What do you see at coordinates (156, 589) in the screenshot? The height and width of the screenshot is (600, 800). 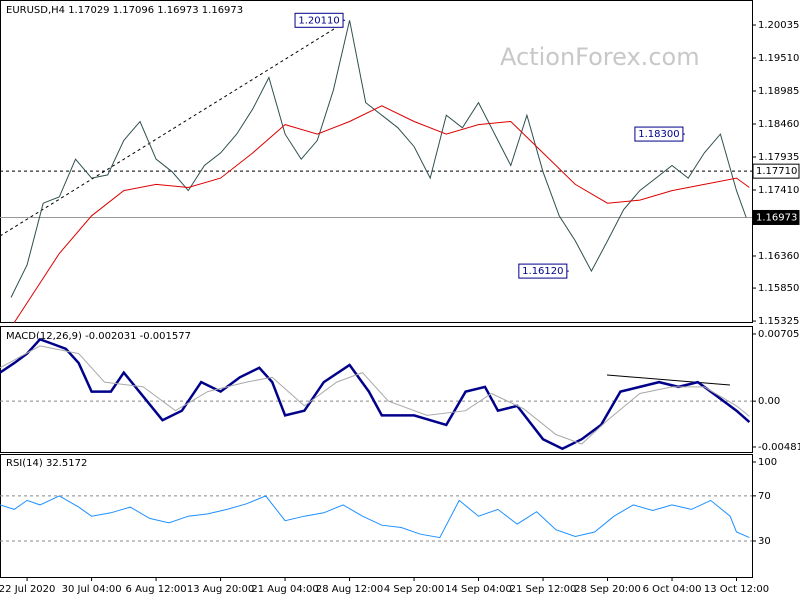 I see `x-tick-label: 6 Aug 12:00` at bounding box center [156, 589].